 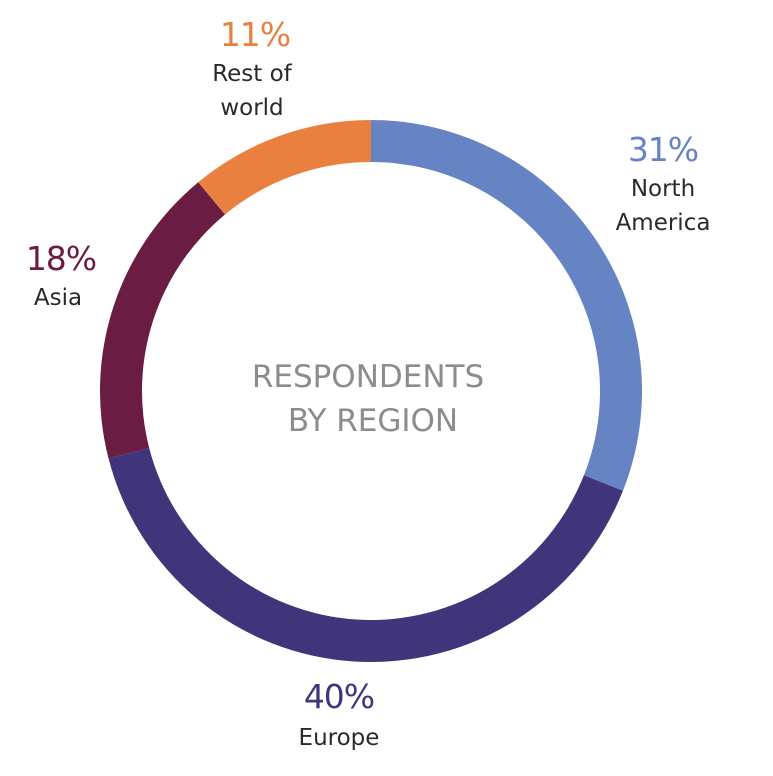 What do you see at coordinates (251, 108) in the screenshot?
I see `category-label-rest-of-world-line-2: world` at bounding box center [251, 108].